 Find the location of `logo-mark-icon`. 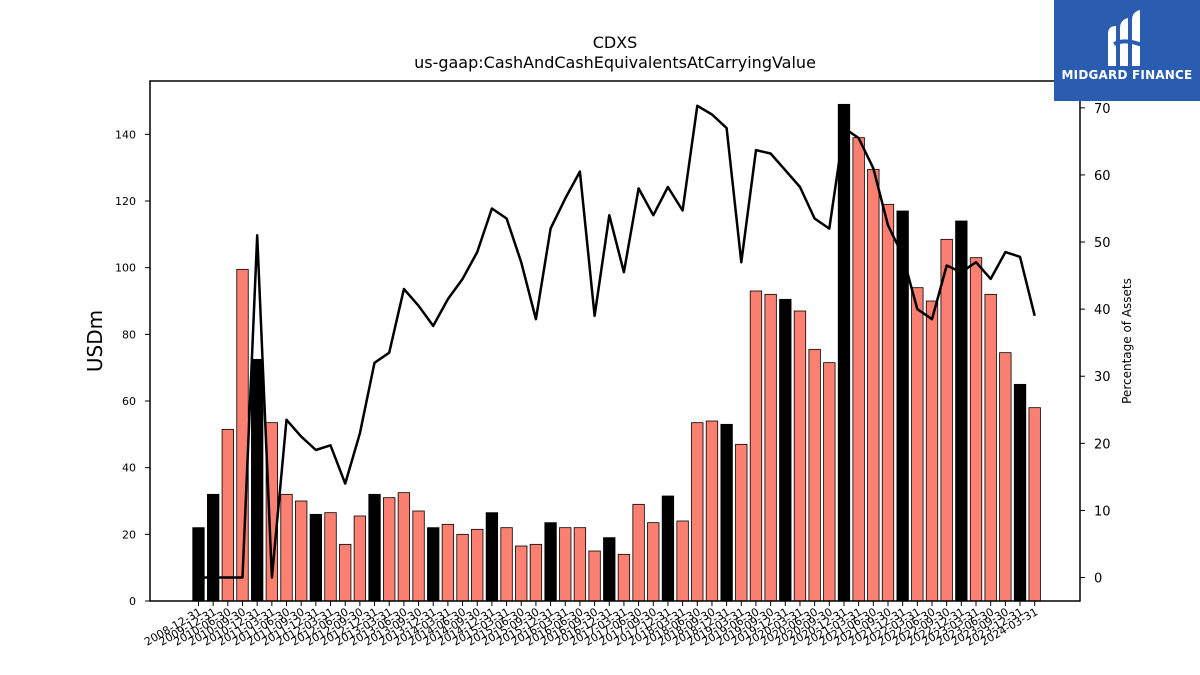

logo-mark-icon is located at coordinates (1126, 38).